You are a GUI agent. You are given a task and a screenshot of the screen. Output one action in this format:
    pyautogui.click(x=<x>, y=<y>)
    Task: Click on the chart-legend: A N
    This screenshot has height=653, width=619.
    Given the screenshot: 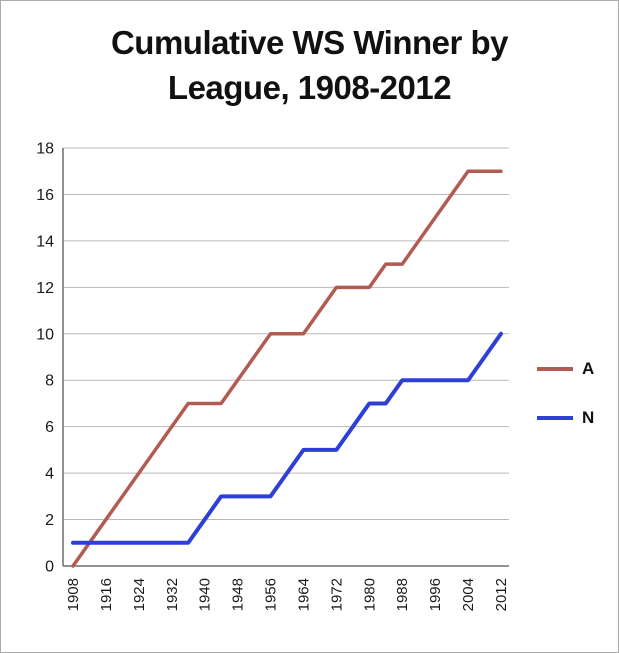 What is the action you would take?
    pyautogui.click(x=565, y=406)
    